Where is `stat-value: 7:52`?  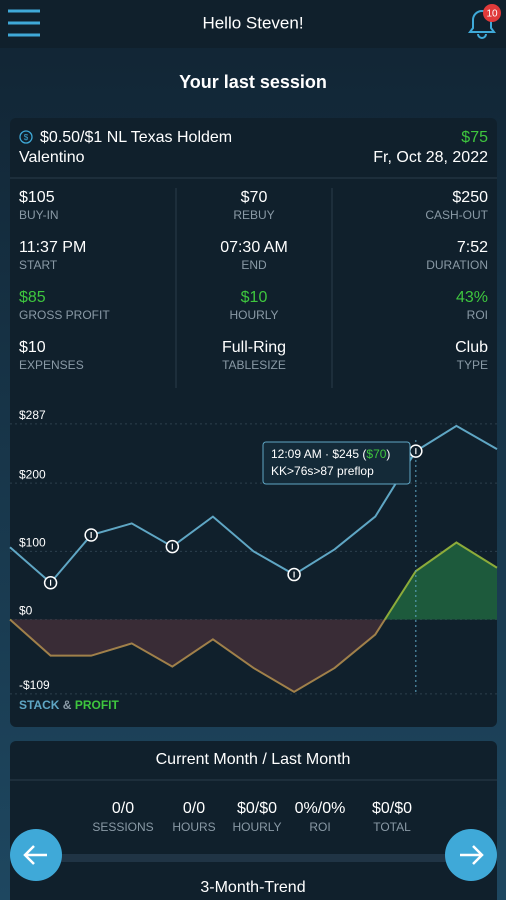 stat-value: 7:52 is located at coordinates (472, 247).